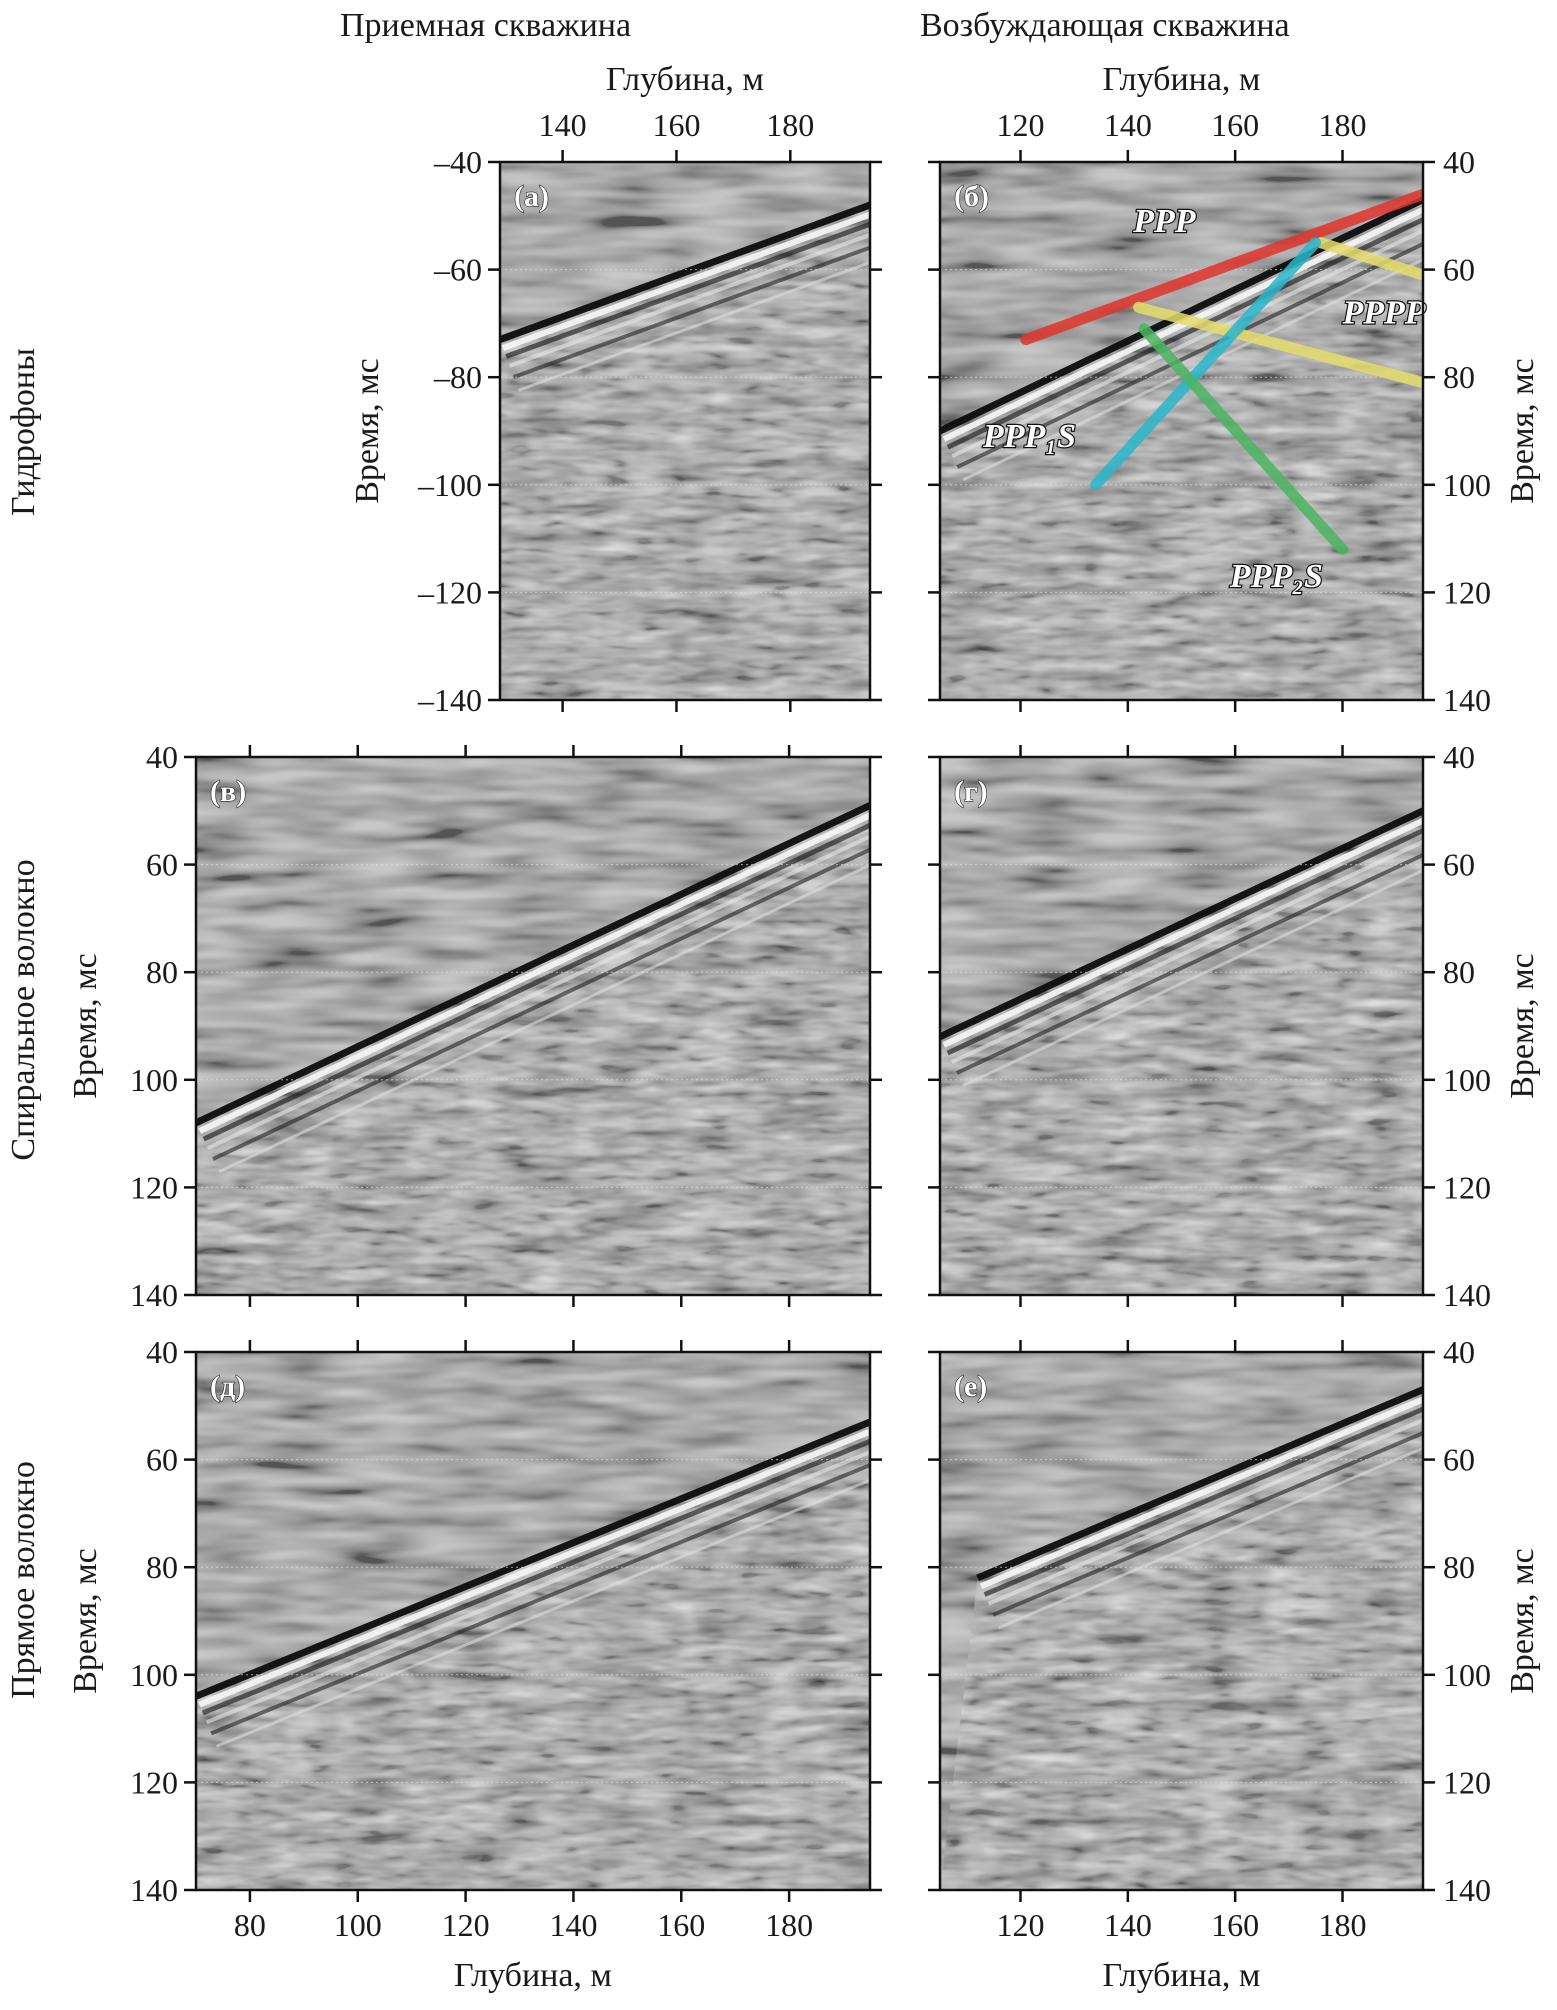  What do you see at coordinates (449, 485) in the screenshot?
I see `y-tick-label: –100` at bounding box center [449, 485].